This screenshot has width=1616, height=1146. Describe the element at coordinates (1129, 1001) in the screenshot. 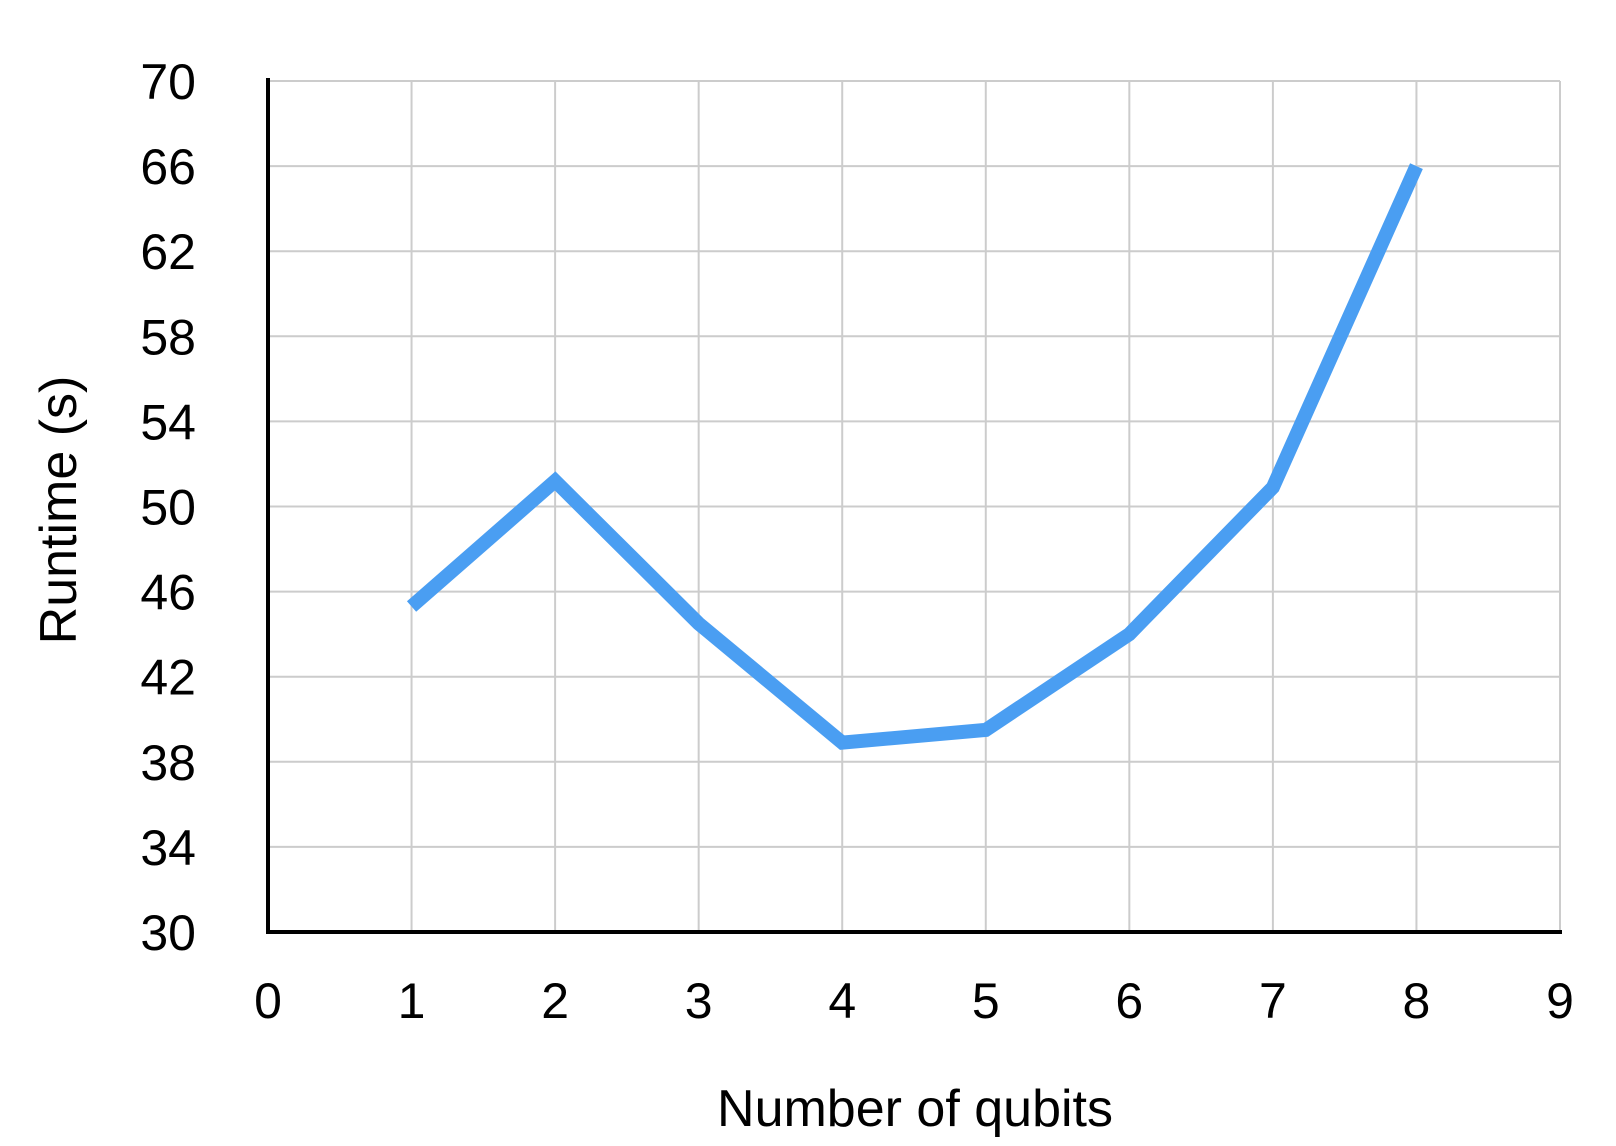

I see `x-tick-label: 6` at that location.